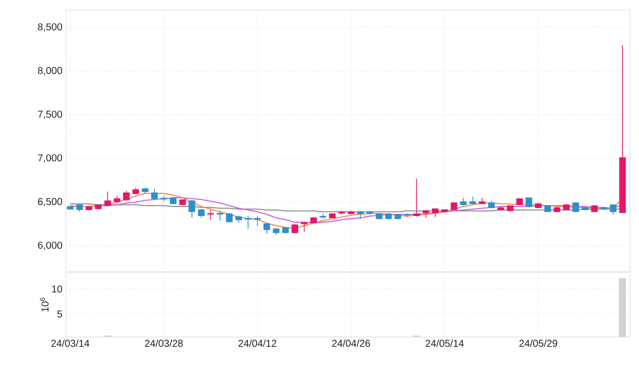 The width and height of the screenshot is (639, 366). I want to click on y-tick-label: 6,000, so click(50, 246).